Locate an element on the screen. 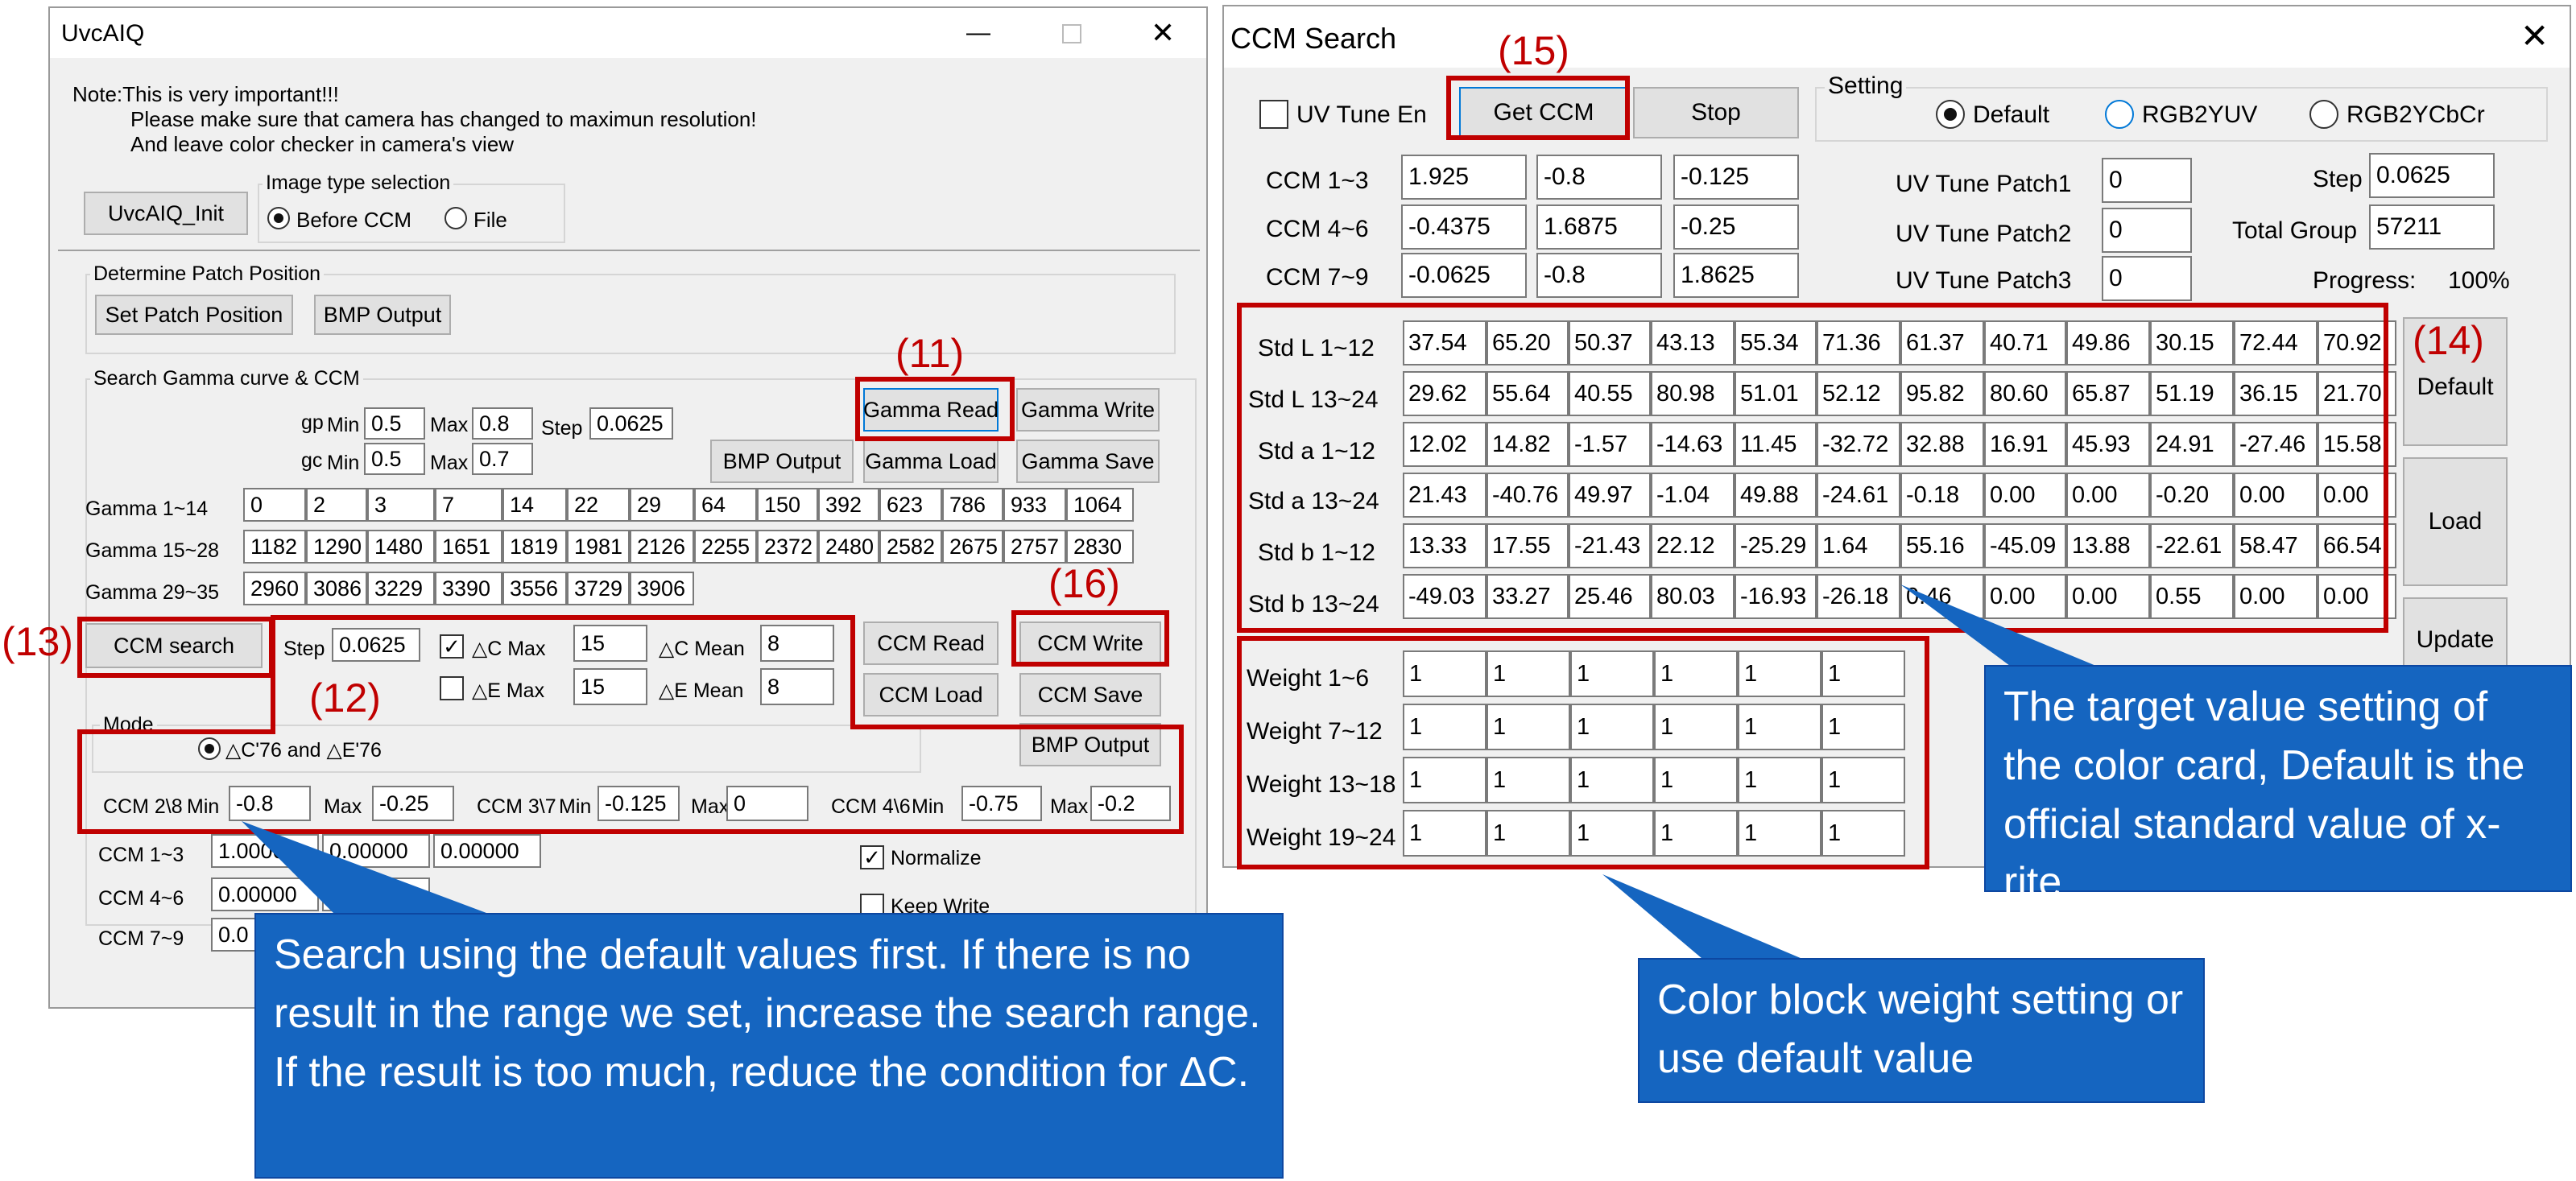  std-cell: -32.72 is located at coordinates (1858, 444).